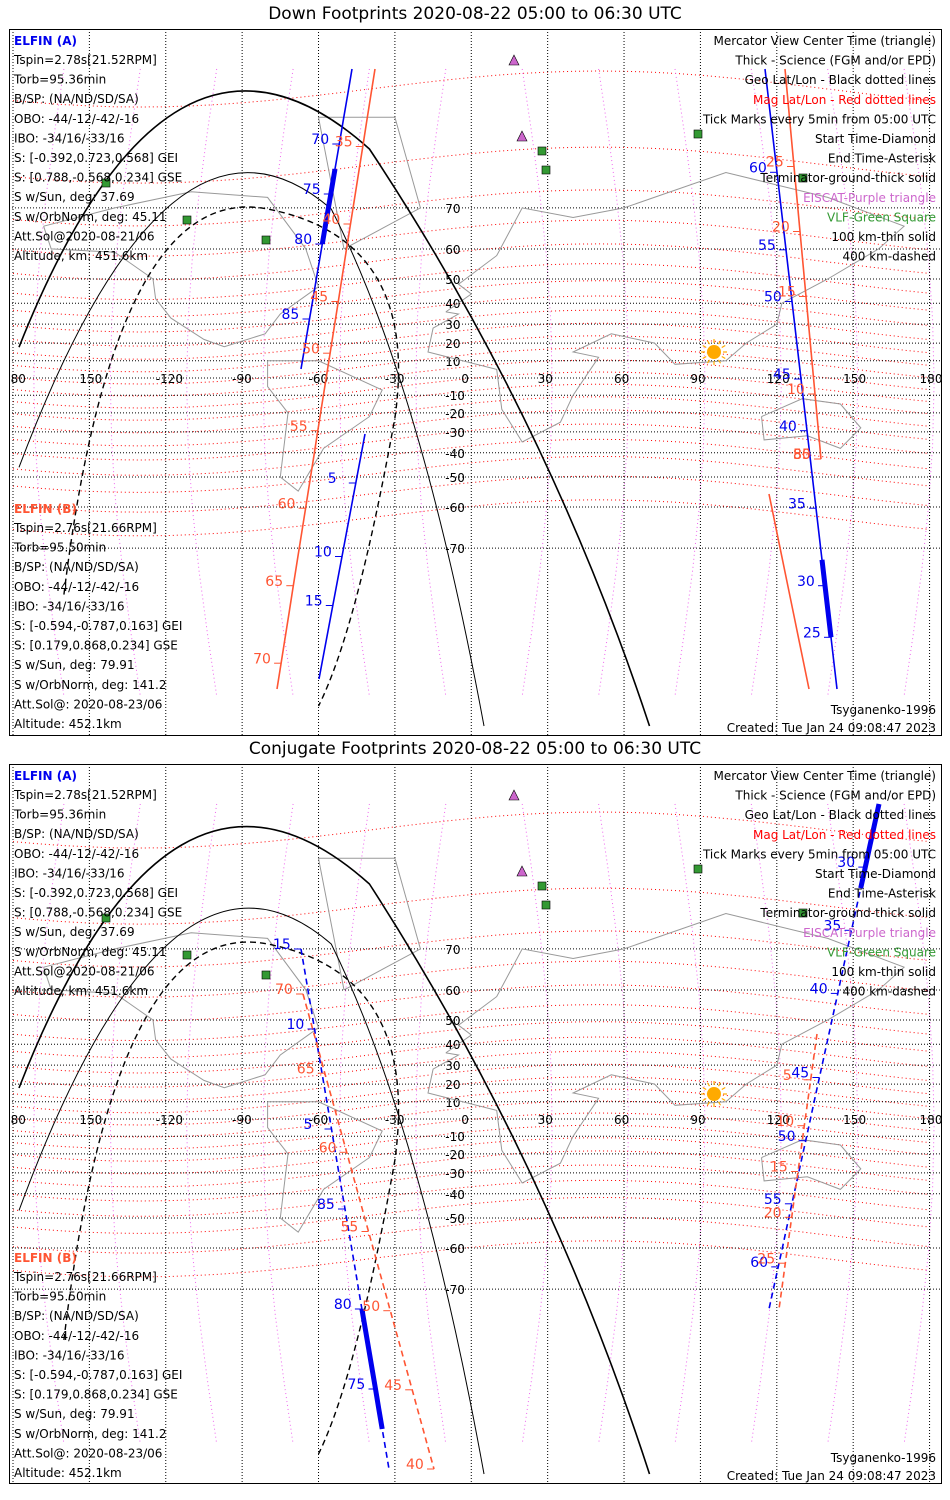  Describe the element at coordinates (883, 237) in the screenshot. I see `legend-line: 100 km-thin solid` at that location.